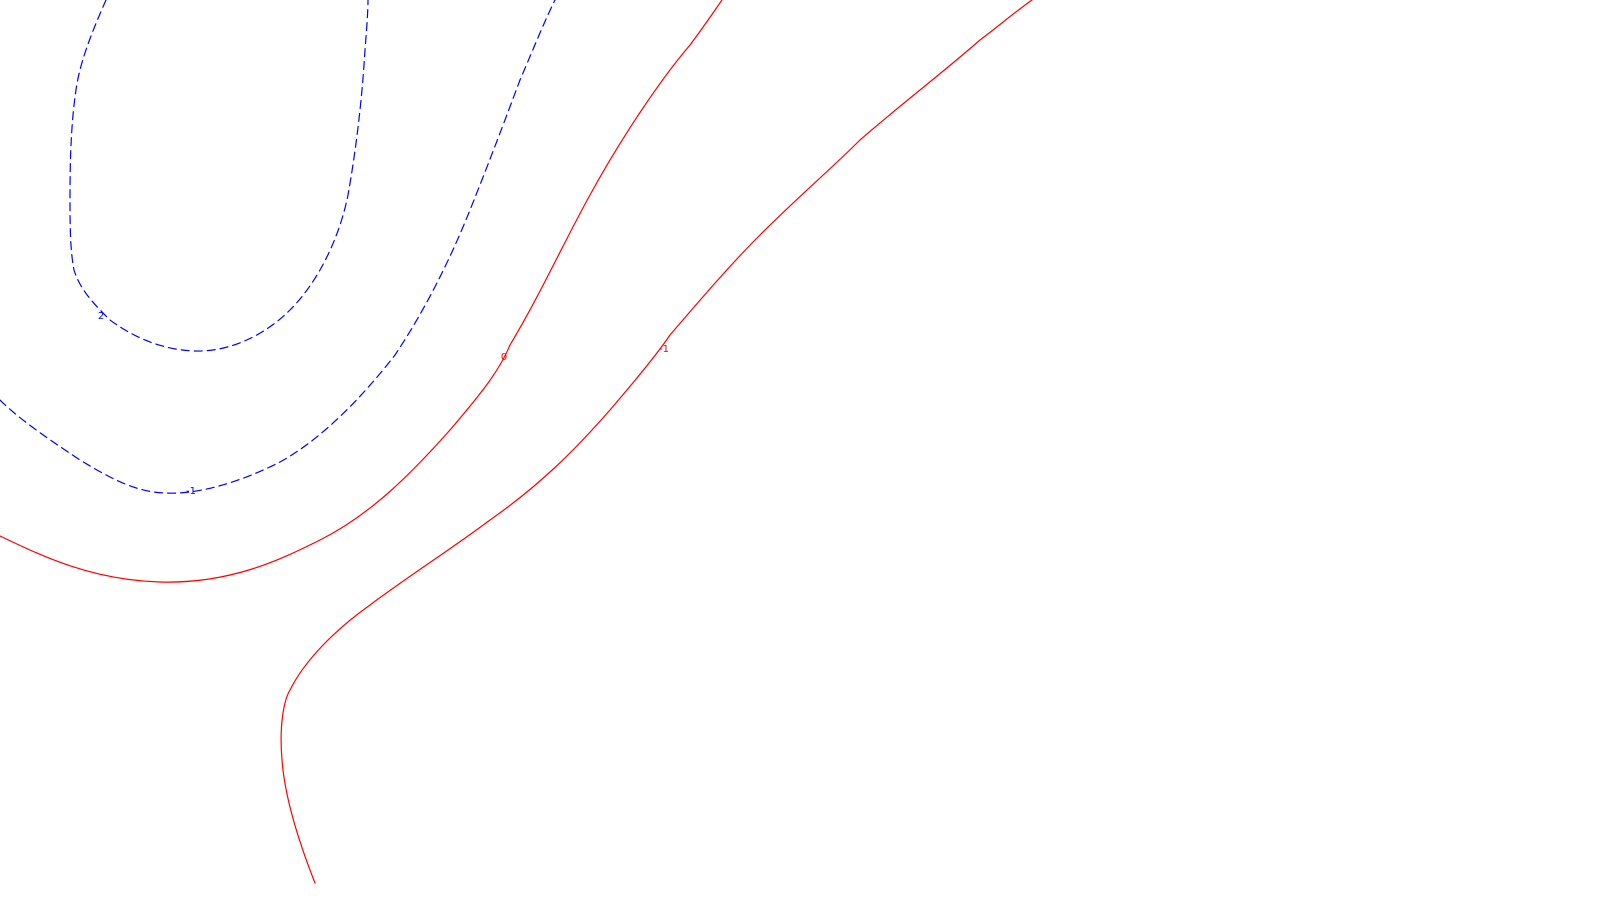 The image size is (1600, 900). I want to click on contour-label-neg1-blue: -1, so click(191, 491).